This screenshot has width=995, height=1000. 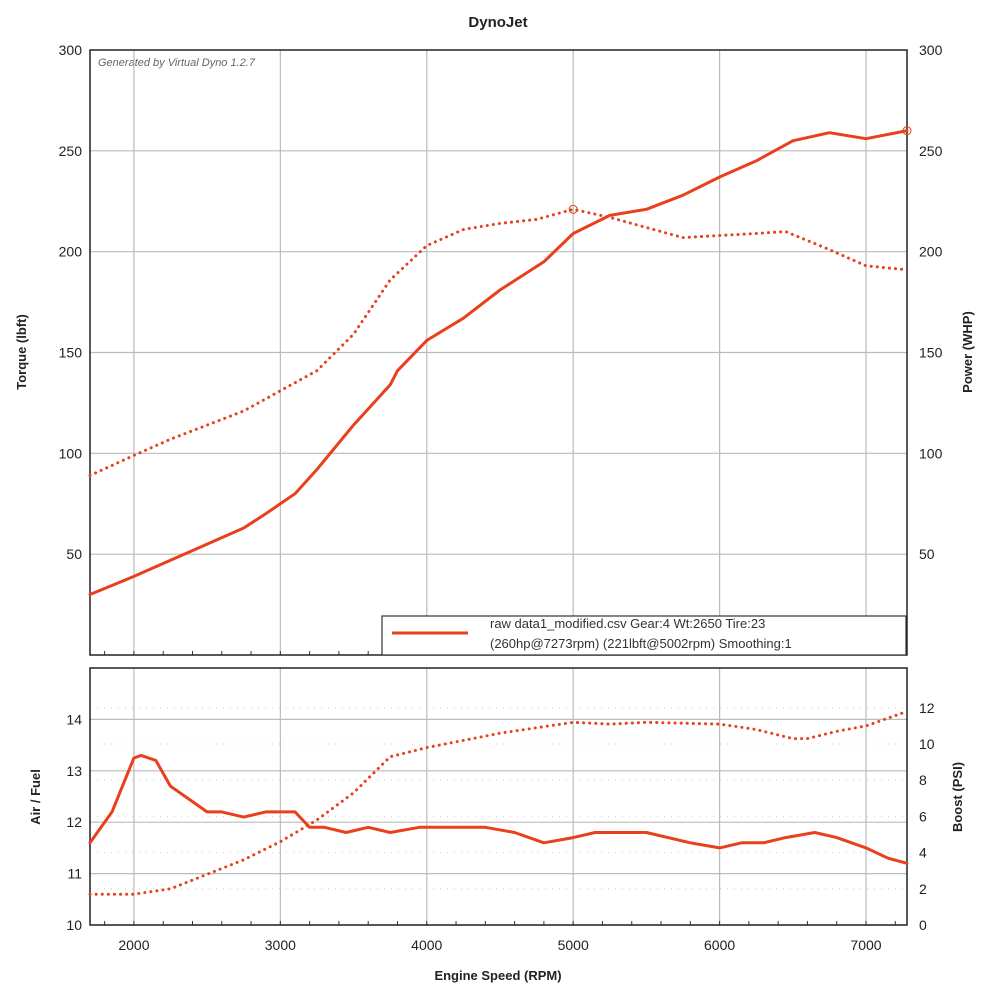 I want to click on series-line-air-fuel, so click(x=498, y=809).